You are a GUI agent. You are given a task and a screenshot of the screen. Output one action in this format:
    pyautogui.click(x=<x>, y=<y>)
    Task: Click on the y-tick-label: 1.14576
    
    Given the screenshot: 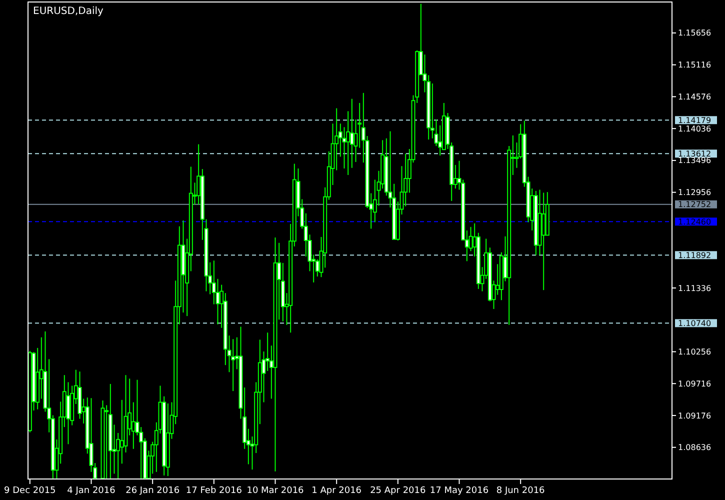 What is the action you would take?
    pyautogui.click(x=695, y=97)
    